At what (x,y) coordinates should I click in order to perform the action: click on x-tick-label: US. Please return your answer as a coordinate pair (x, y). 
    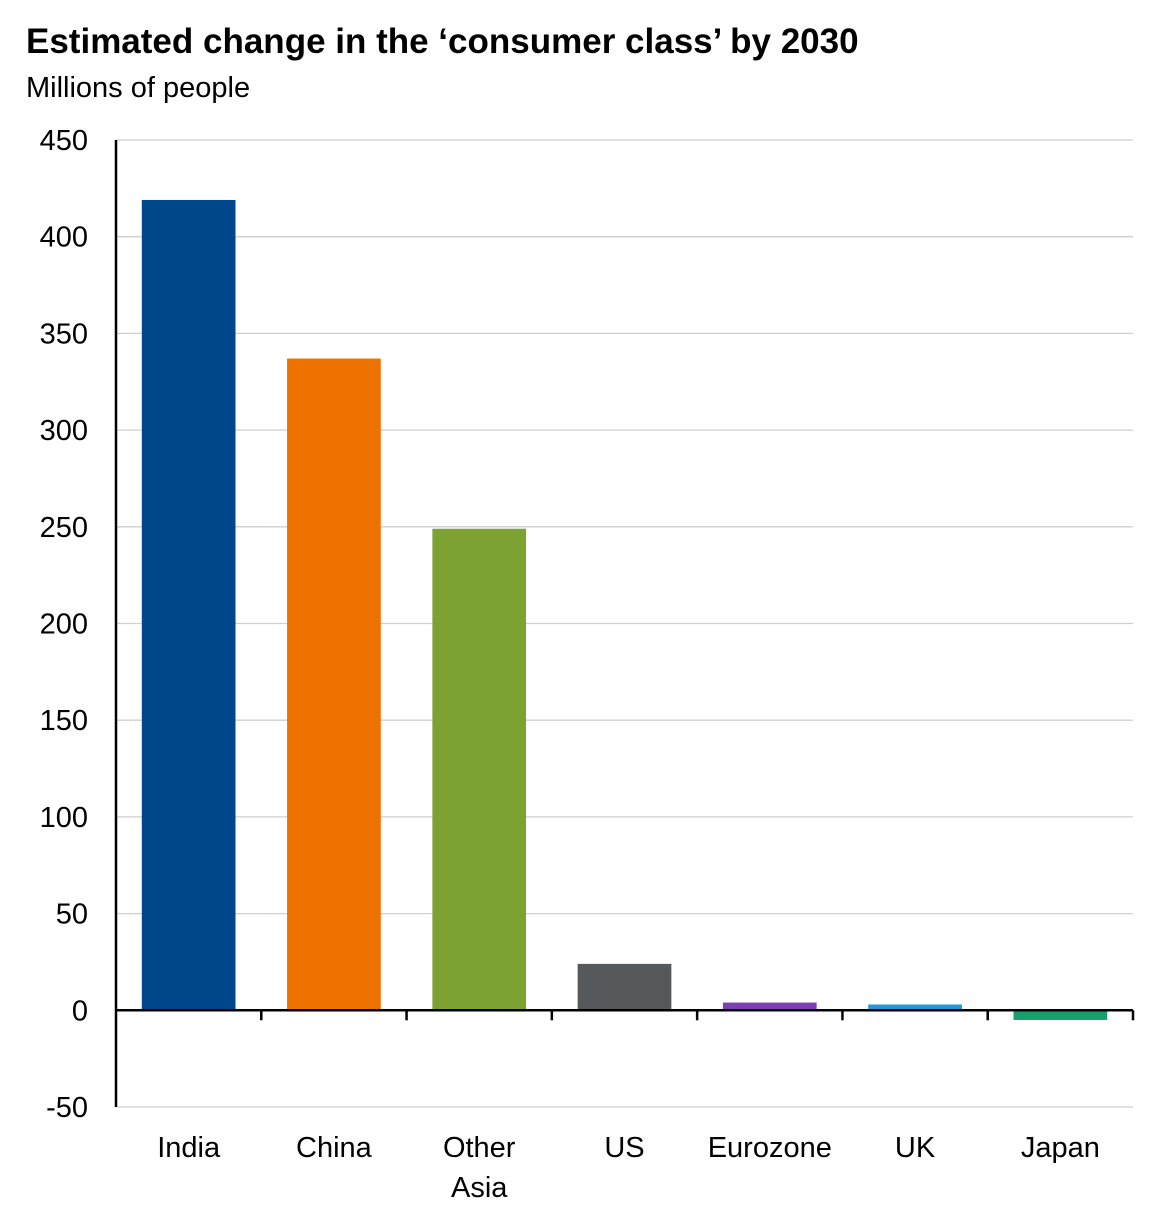
    Looking at the image, I should click on (624, 1148).